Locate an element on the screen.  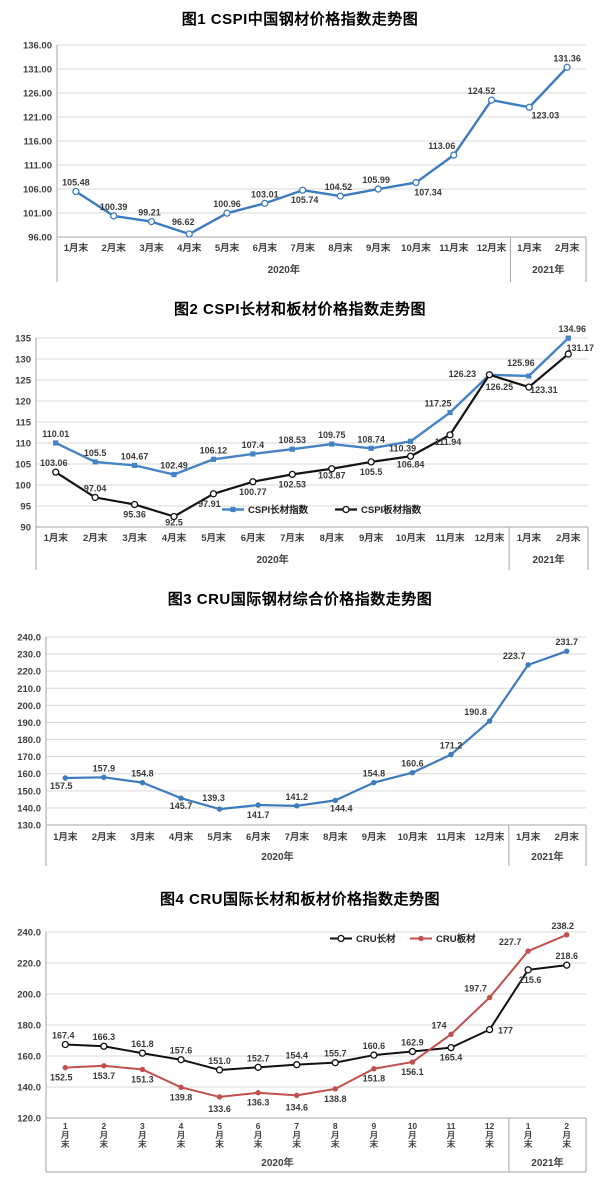
data-label: 139.8 is located at coordinates (181, 1097).